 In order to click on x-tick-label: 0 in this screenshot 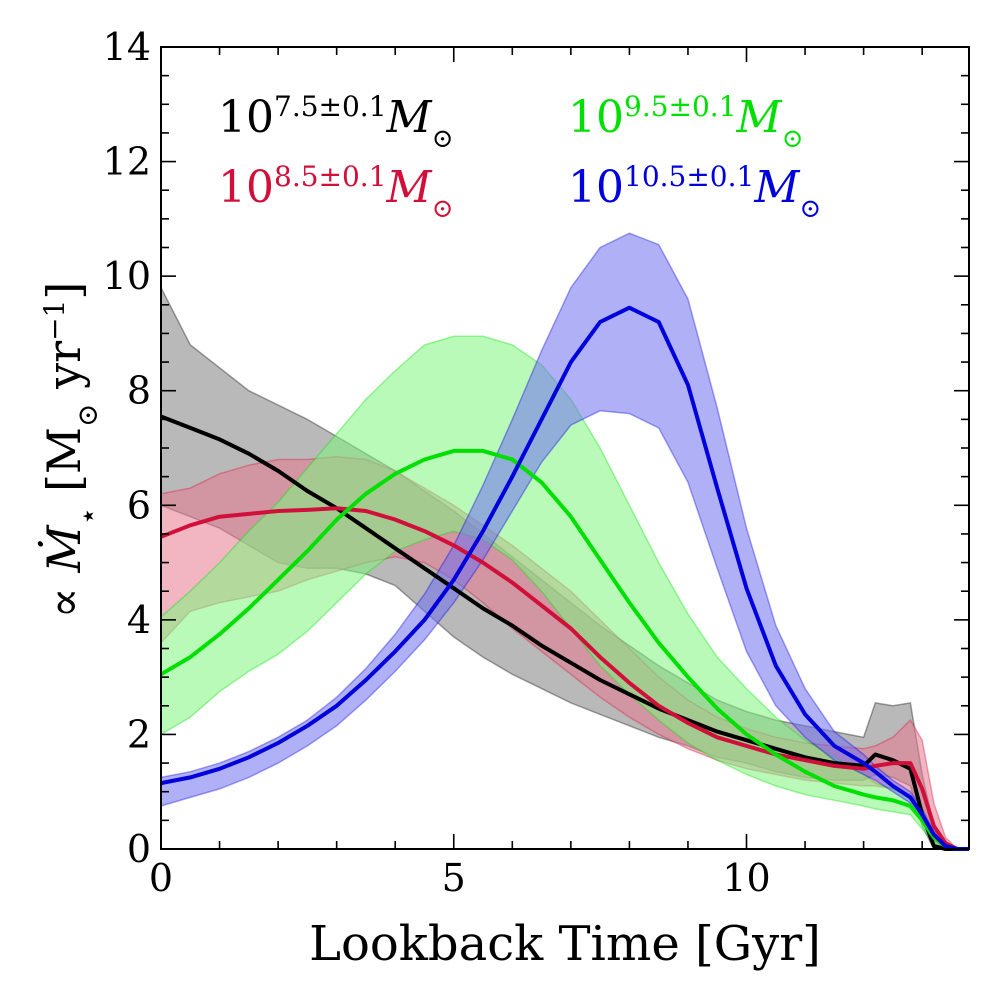, I will do `click(161, 878)`.